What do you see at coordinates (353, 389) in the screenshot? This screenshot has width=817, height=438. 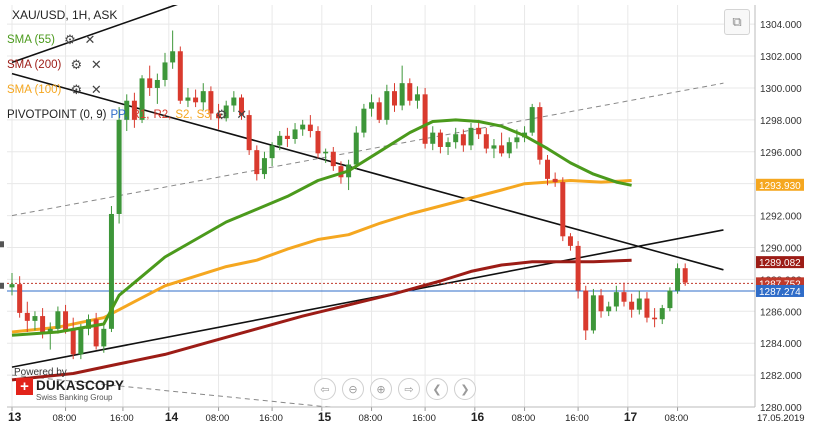 I see `zoom-out-icon: ⊖` at bounding box center [353, 389].